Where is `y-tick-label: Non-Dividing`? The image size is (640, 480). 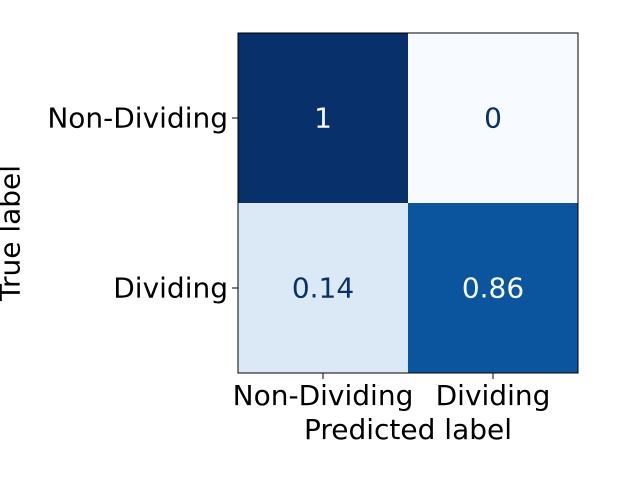 y-tick-label: Non-Dividing is located at coordinates (137, 118).